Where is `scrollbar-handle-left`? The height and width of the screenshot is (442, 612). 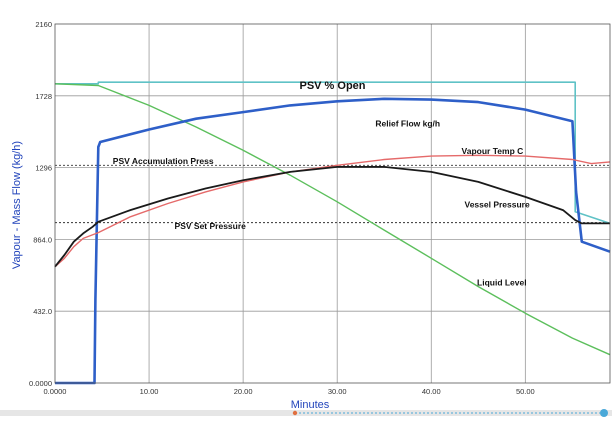 scrollbar-handle-left is located at coordinates (295, 413).